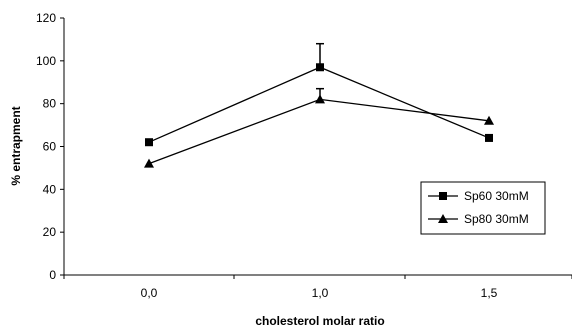 The width and height of the screenshot is (572, 327). I want to click on y-tick-label: 0, so click(52, 275).